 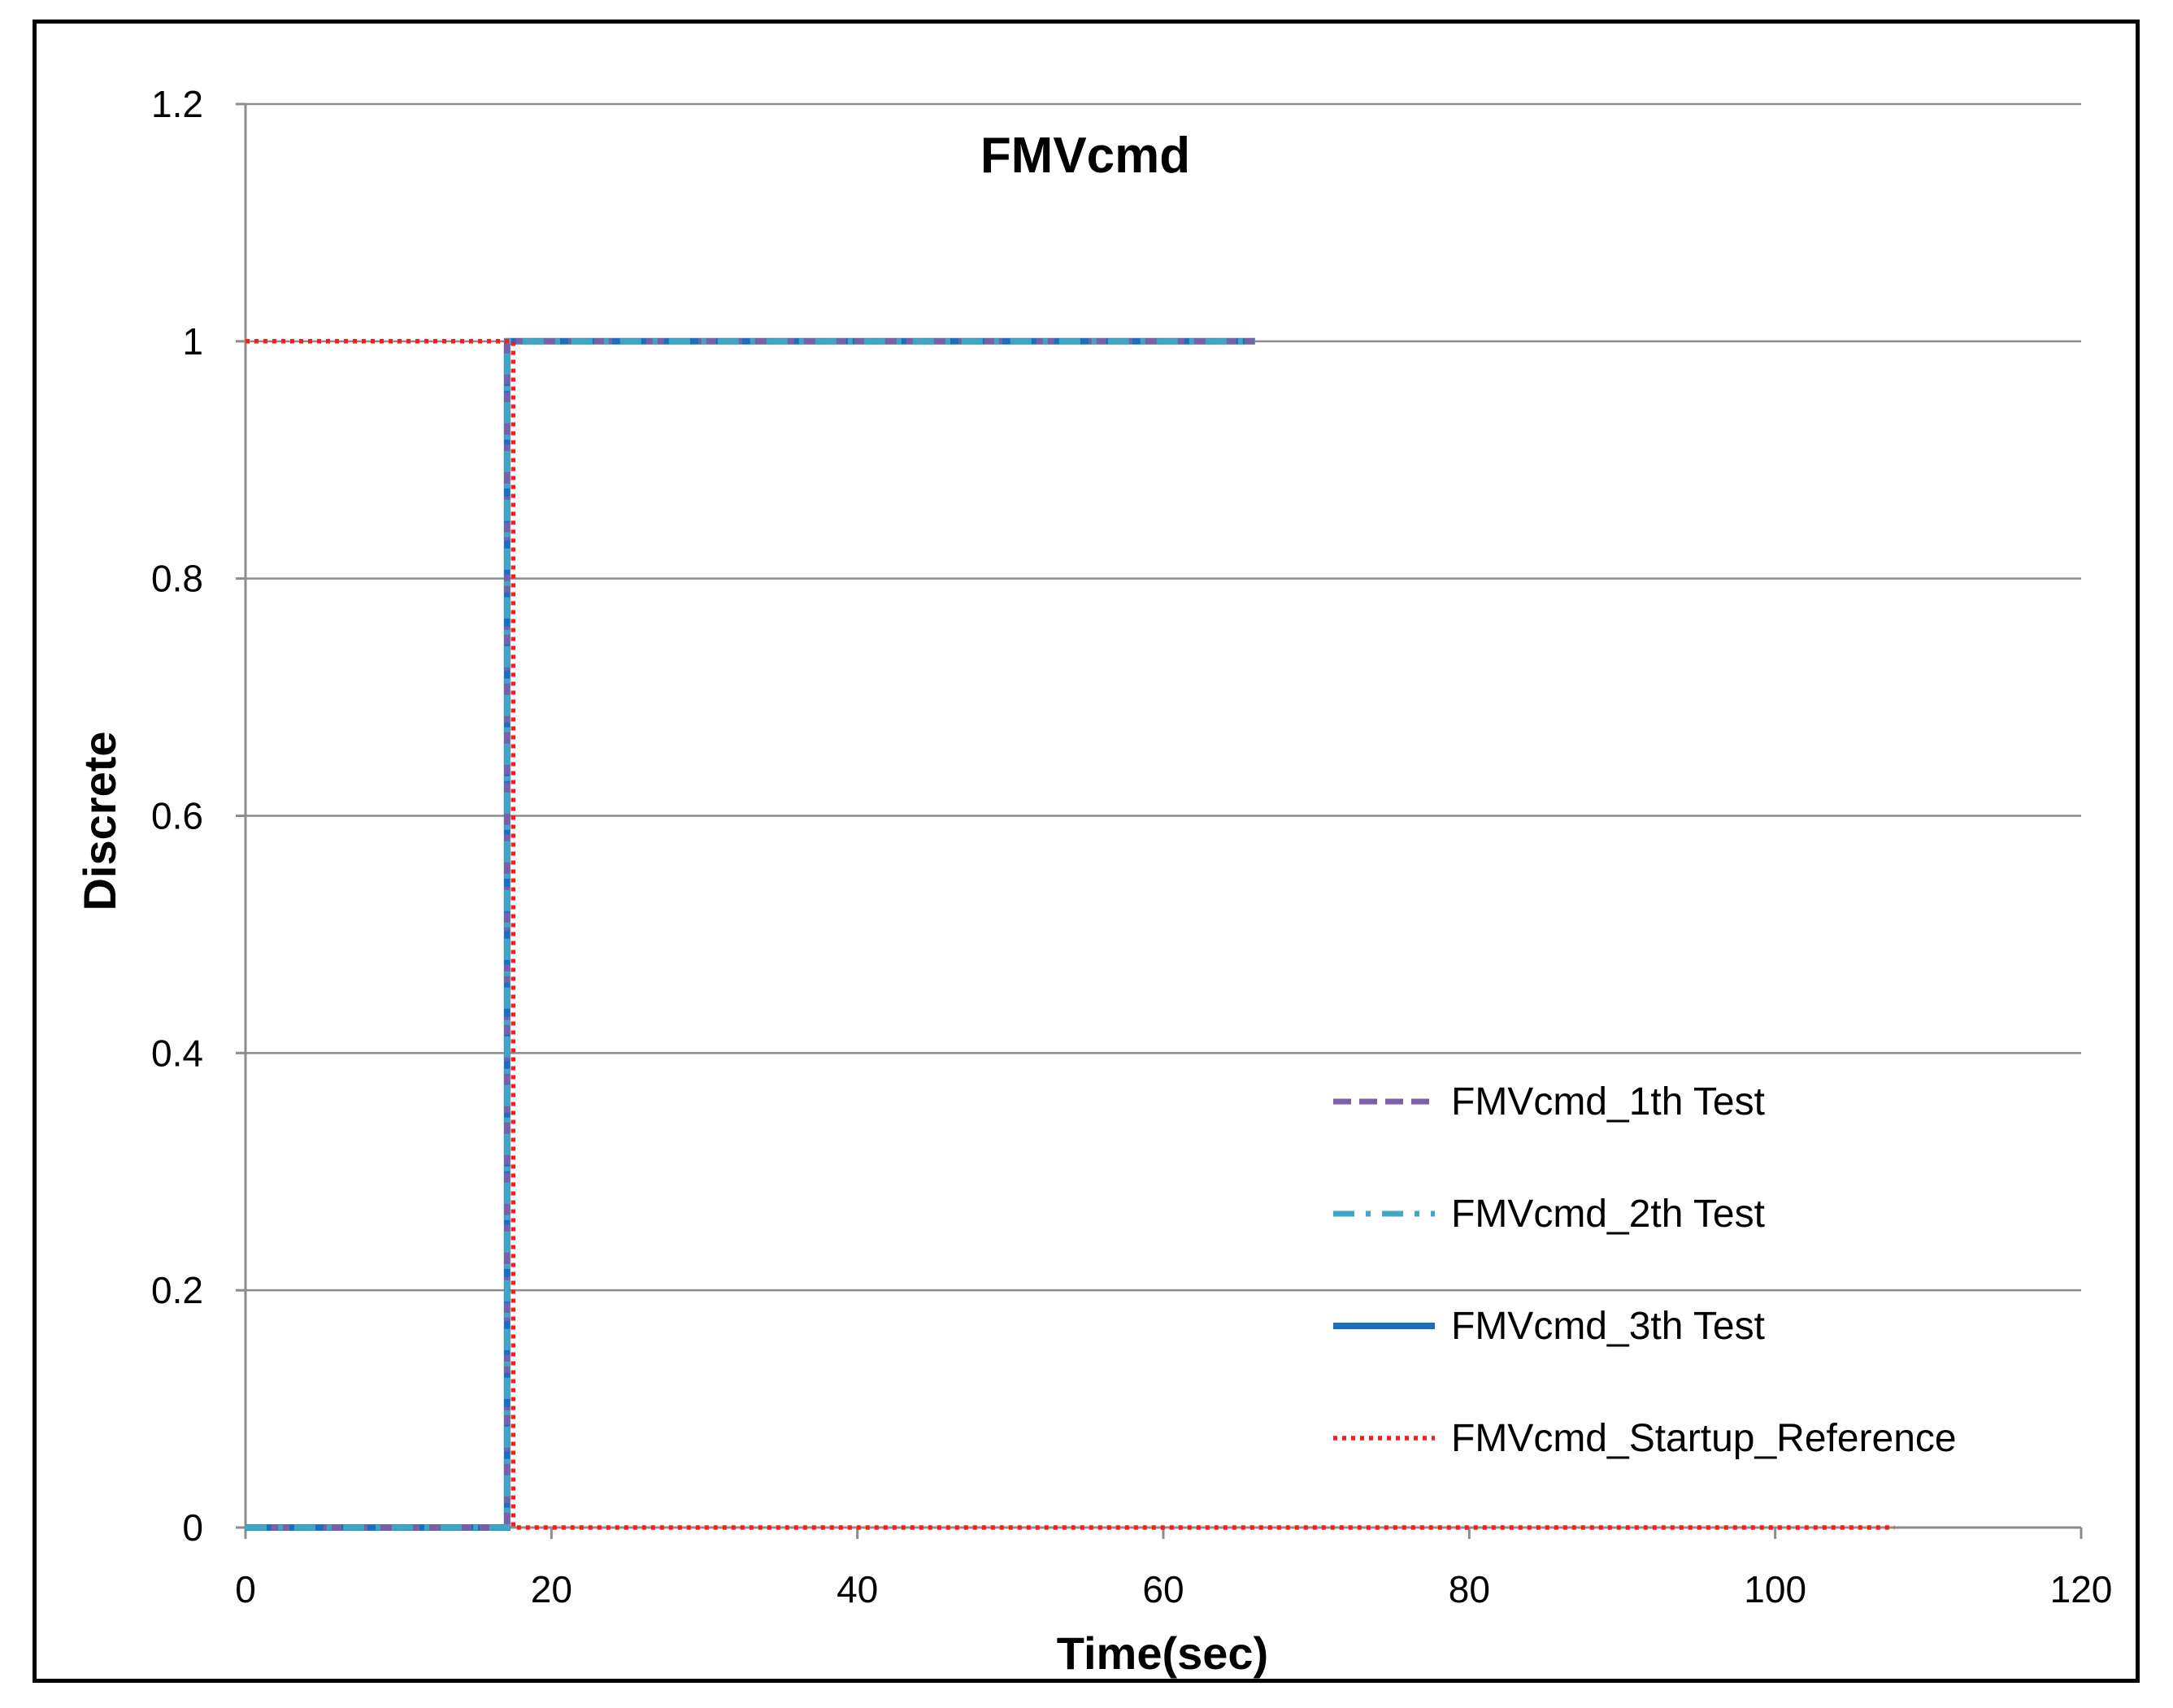 What do you see at coordinates (192, 1528) in the screenshot?
I see `y-tick-label: 0` at bounding box center [192, 1528].